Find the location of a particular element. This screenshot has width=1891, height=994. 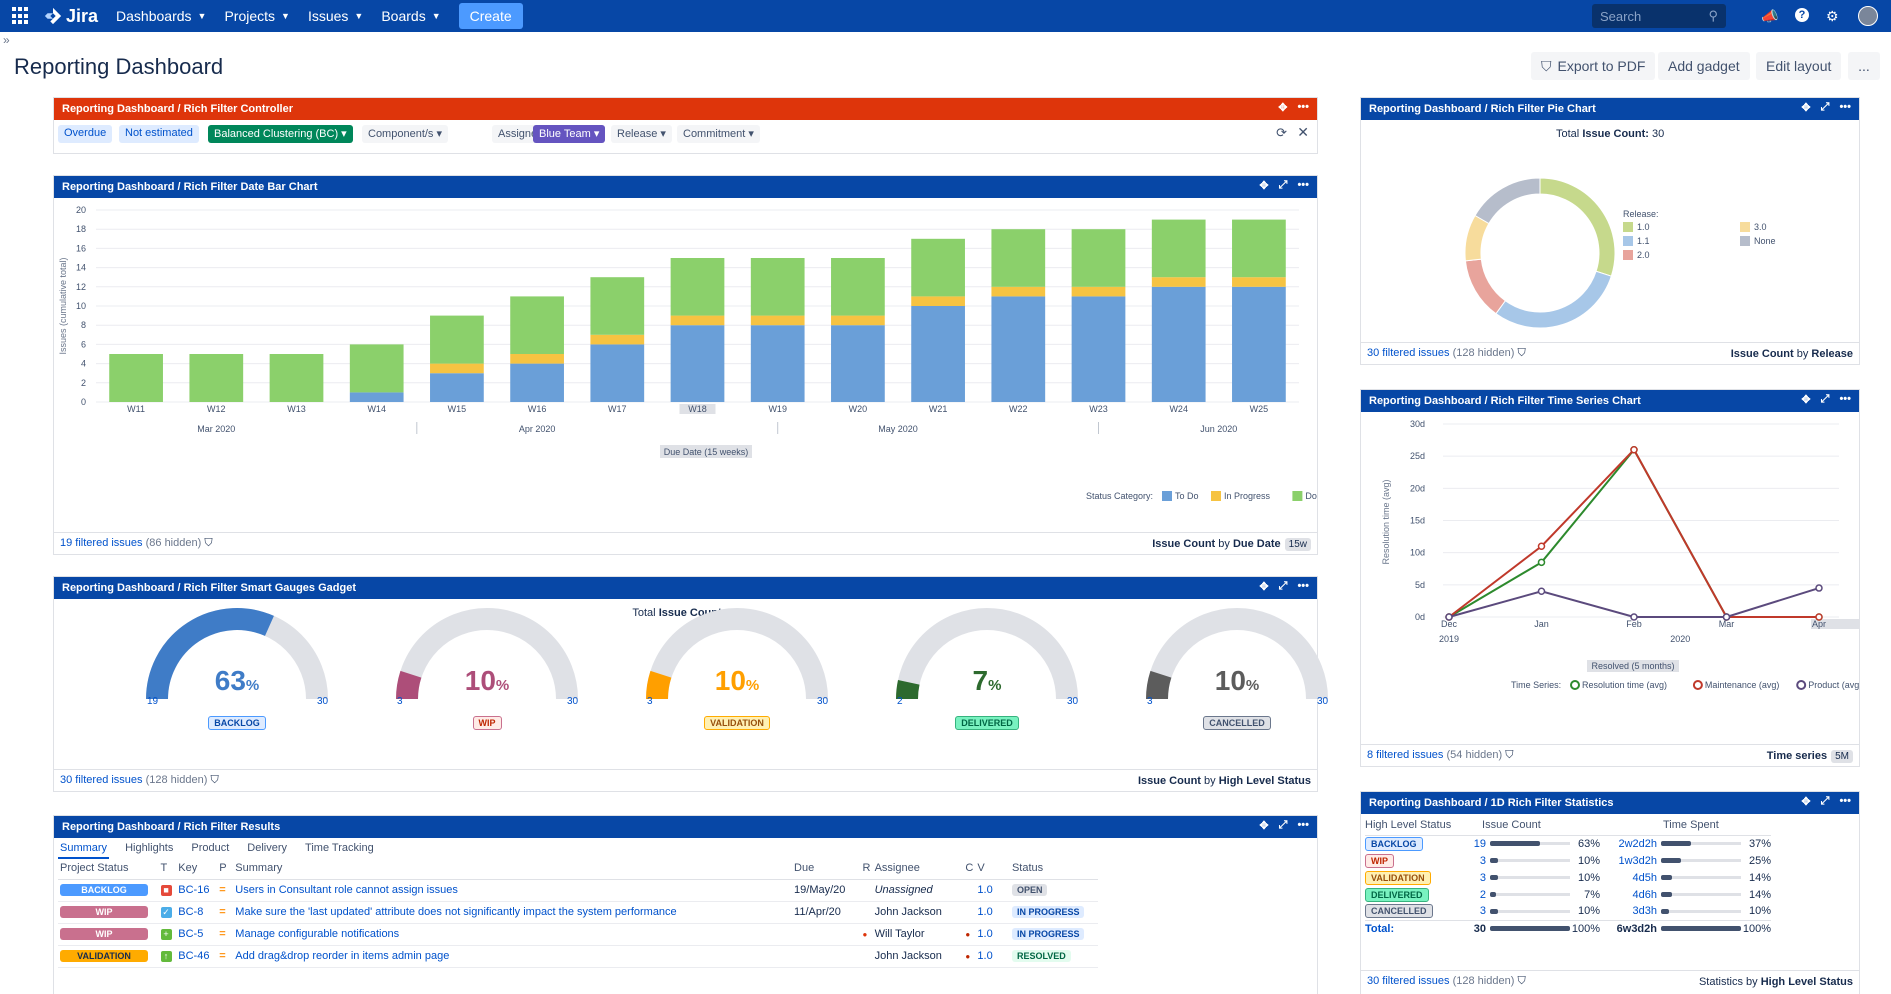

column-header: Status is located at coordinates (1053, 869).